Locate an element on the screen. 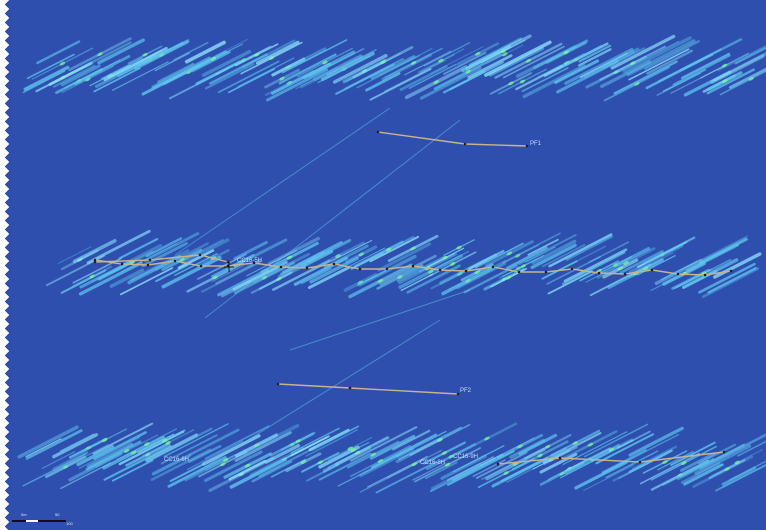  scale-bar-segment is located at coordinates (52, 521).